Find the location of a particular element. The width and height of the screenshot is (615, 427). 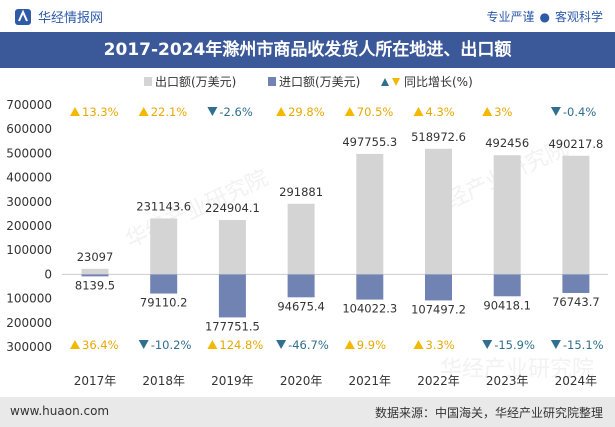

import-growth-label: -15.1% is located at coordinates (583, 345).